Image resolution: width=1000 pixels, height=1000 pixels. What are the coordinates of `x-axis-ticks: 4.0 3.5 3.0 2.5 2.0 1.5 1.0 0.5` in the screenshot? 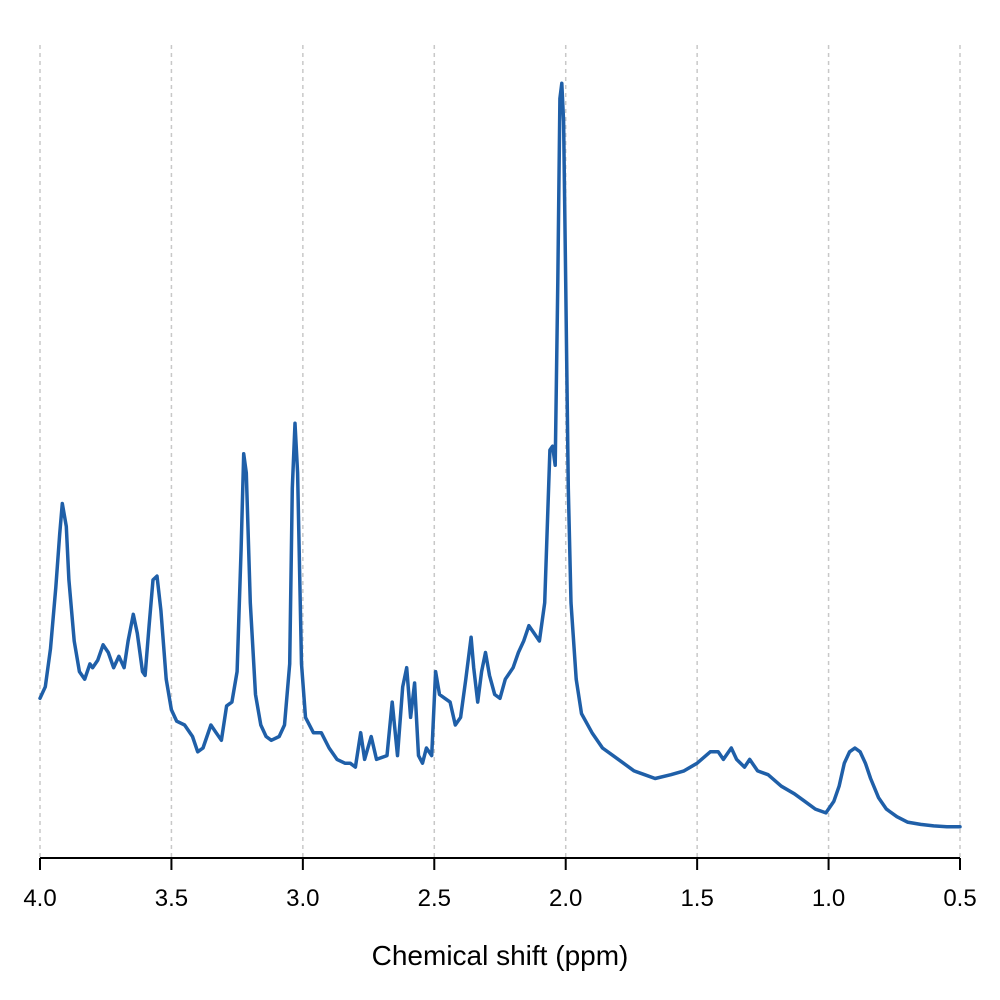 It's located at (500, 885).